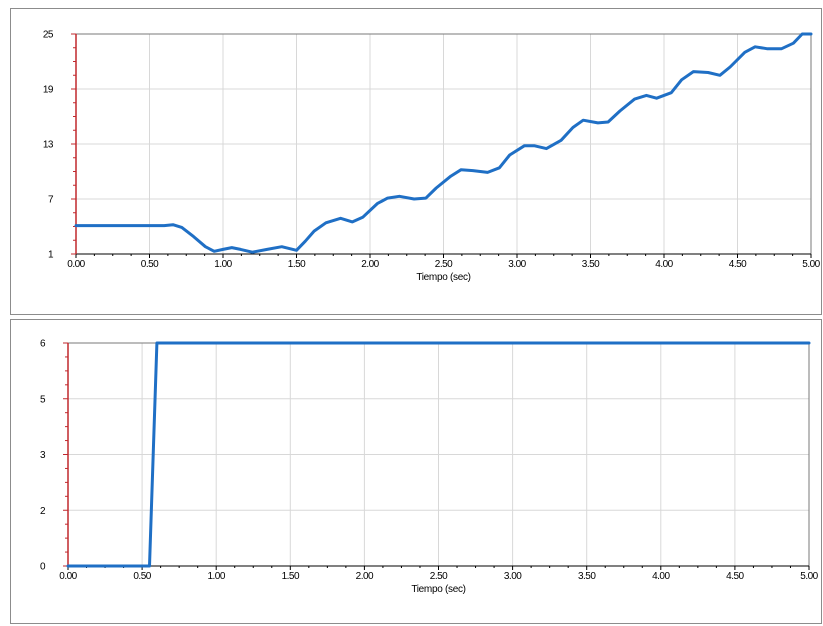 This screenshot has width=823, height=626. Describe the element at coordinates (48, 35) in the screenshot. I see `y-tick-label: 25` at that location.